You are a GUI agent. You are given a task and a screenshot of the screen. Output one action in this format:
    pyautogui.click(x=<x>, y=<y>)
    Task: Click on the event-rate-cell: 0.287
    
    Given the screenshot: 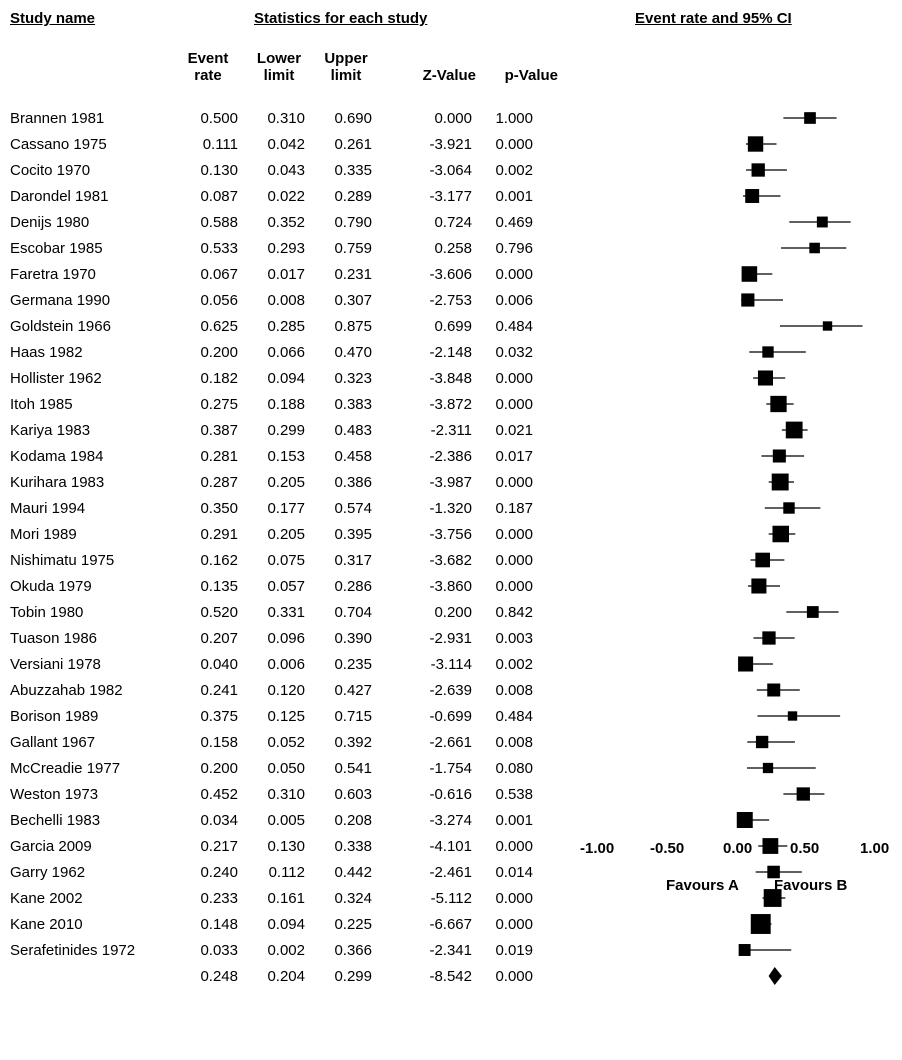 What is the action you would take?
    pyautogui.click(x=219, y=482)
    